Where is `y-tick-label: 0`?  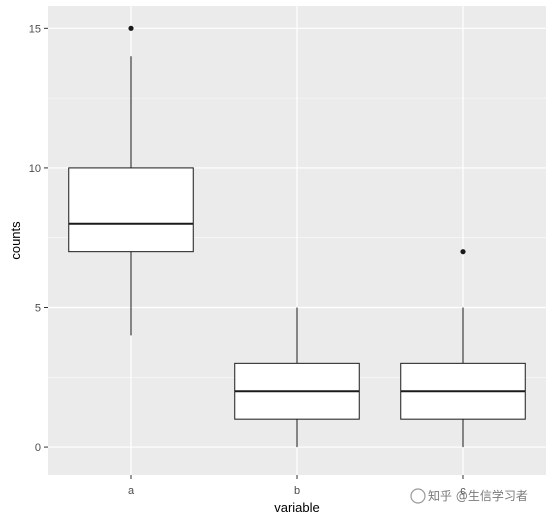
y-tick-label: 0 is located at coordinates (38, 448).